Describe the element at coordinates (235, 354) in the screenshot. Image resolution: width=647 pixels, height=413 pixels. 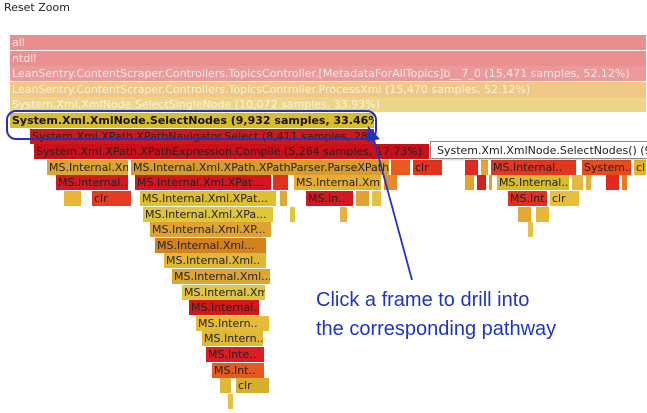
I see `flame-frame: MS.Inte..` at that location.